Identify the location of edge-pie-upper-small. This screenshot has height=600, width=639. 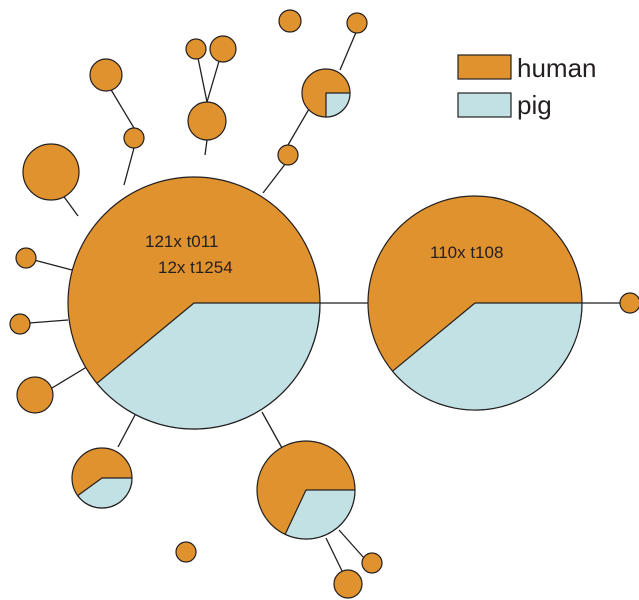
(348, 50).